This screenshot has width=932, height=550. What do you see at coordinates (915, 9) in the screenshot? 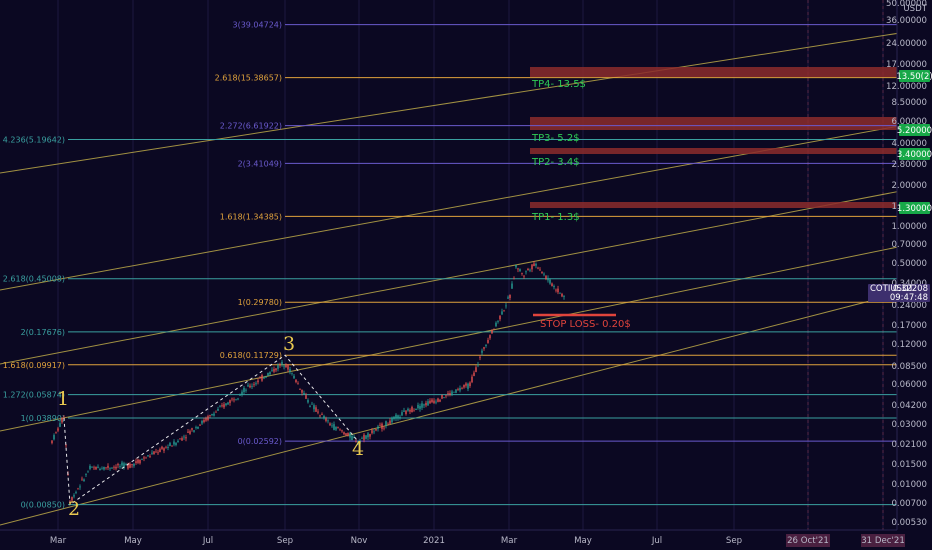
I see `y-axis-currency: USDT` at bounding box center [915, 9].